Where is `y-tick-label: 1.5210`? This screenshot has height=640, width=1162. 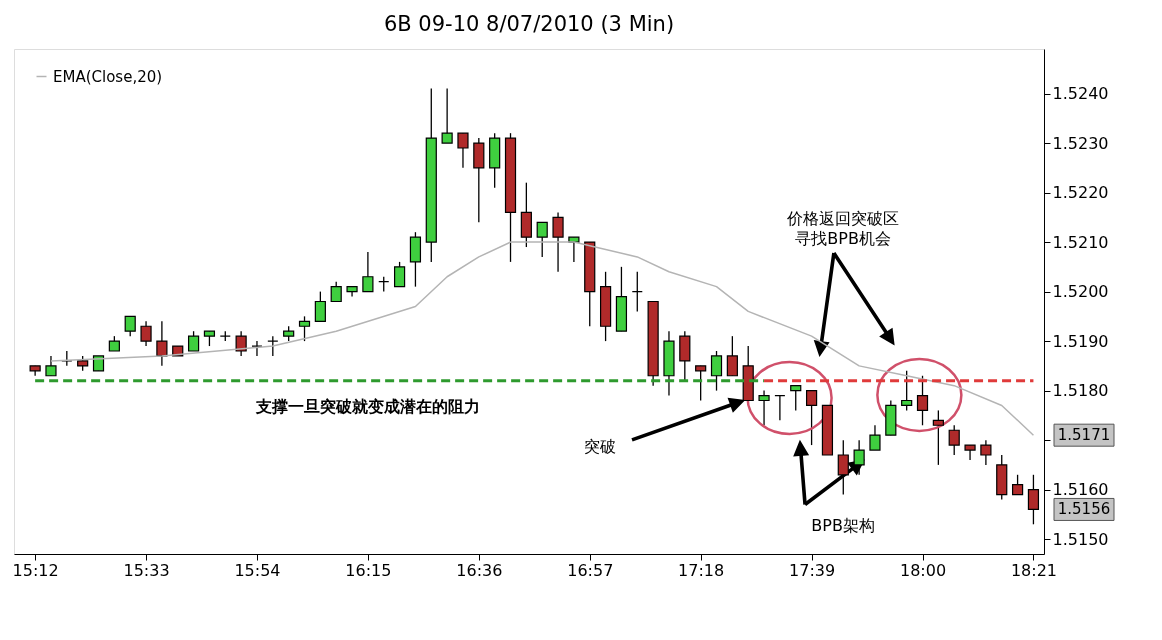
y-tick-label: 1.5210 is located at coordinates (1080, 242).